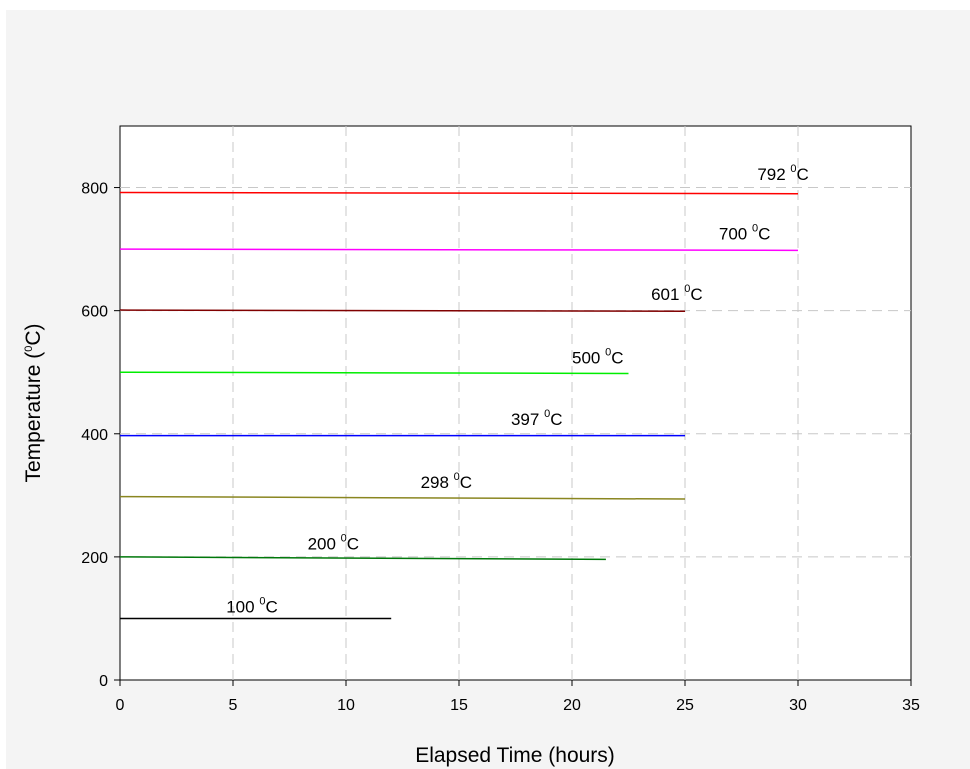 The height and width of the screenshot is (769, 970). What do you see at coordinates (242, 606) in the screenshot?
I see `series-label-value: 100` at bounding box center [242, 606].